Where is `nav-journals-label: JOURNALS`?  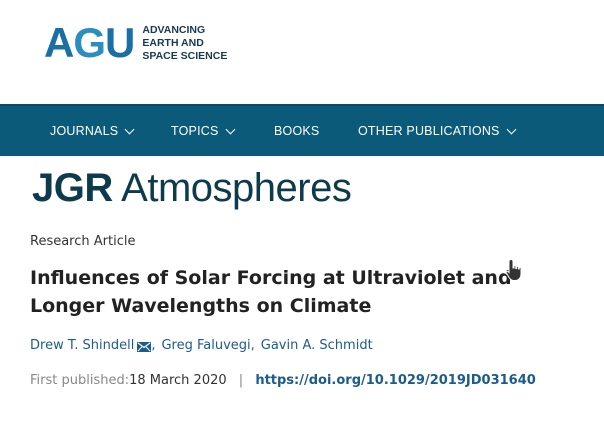 nav-journals-label: JOURNALS is located at coordinates (84, 131).